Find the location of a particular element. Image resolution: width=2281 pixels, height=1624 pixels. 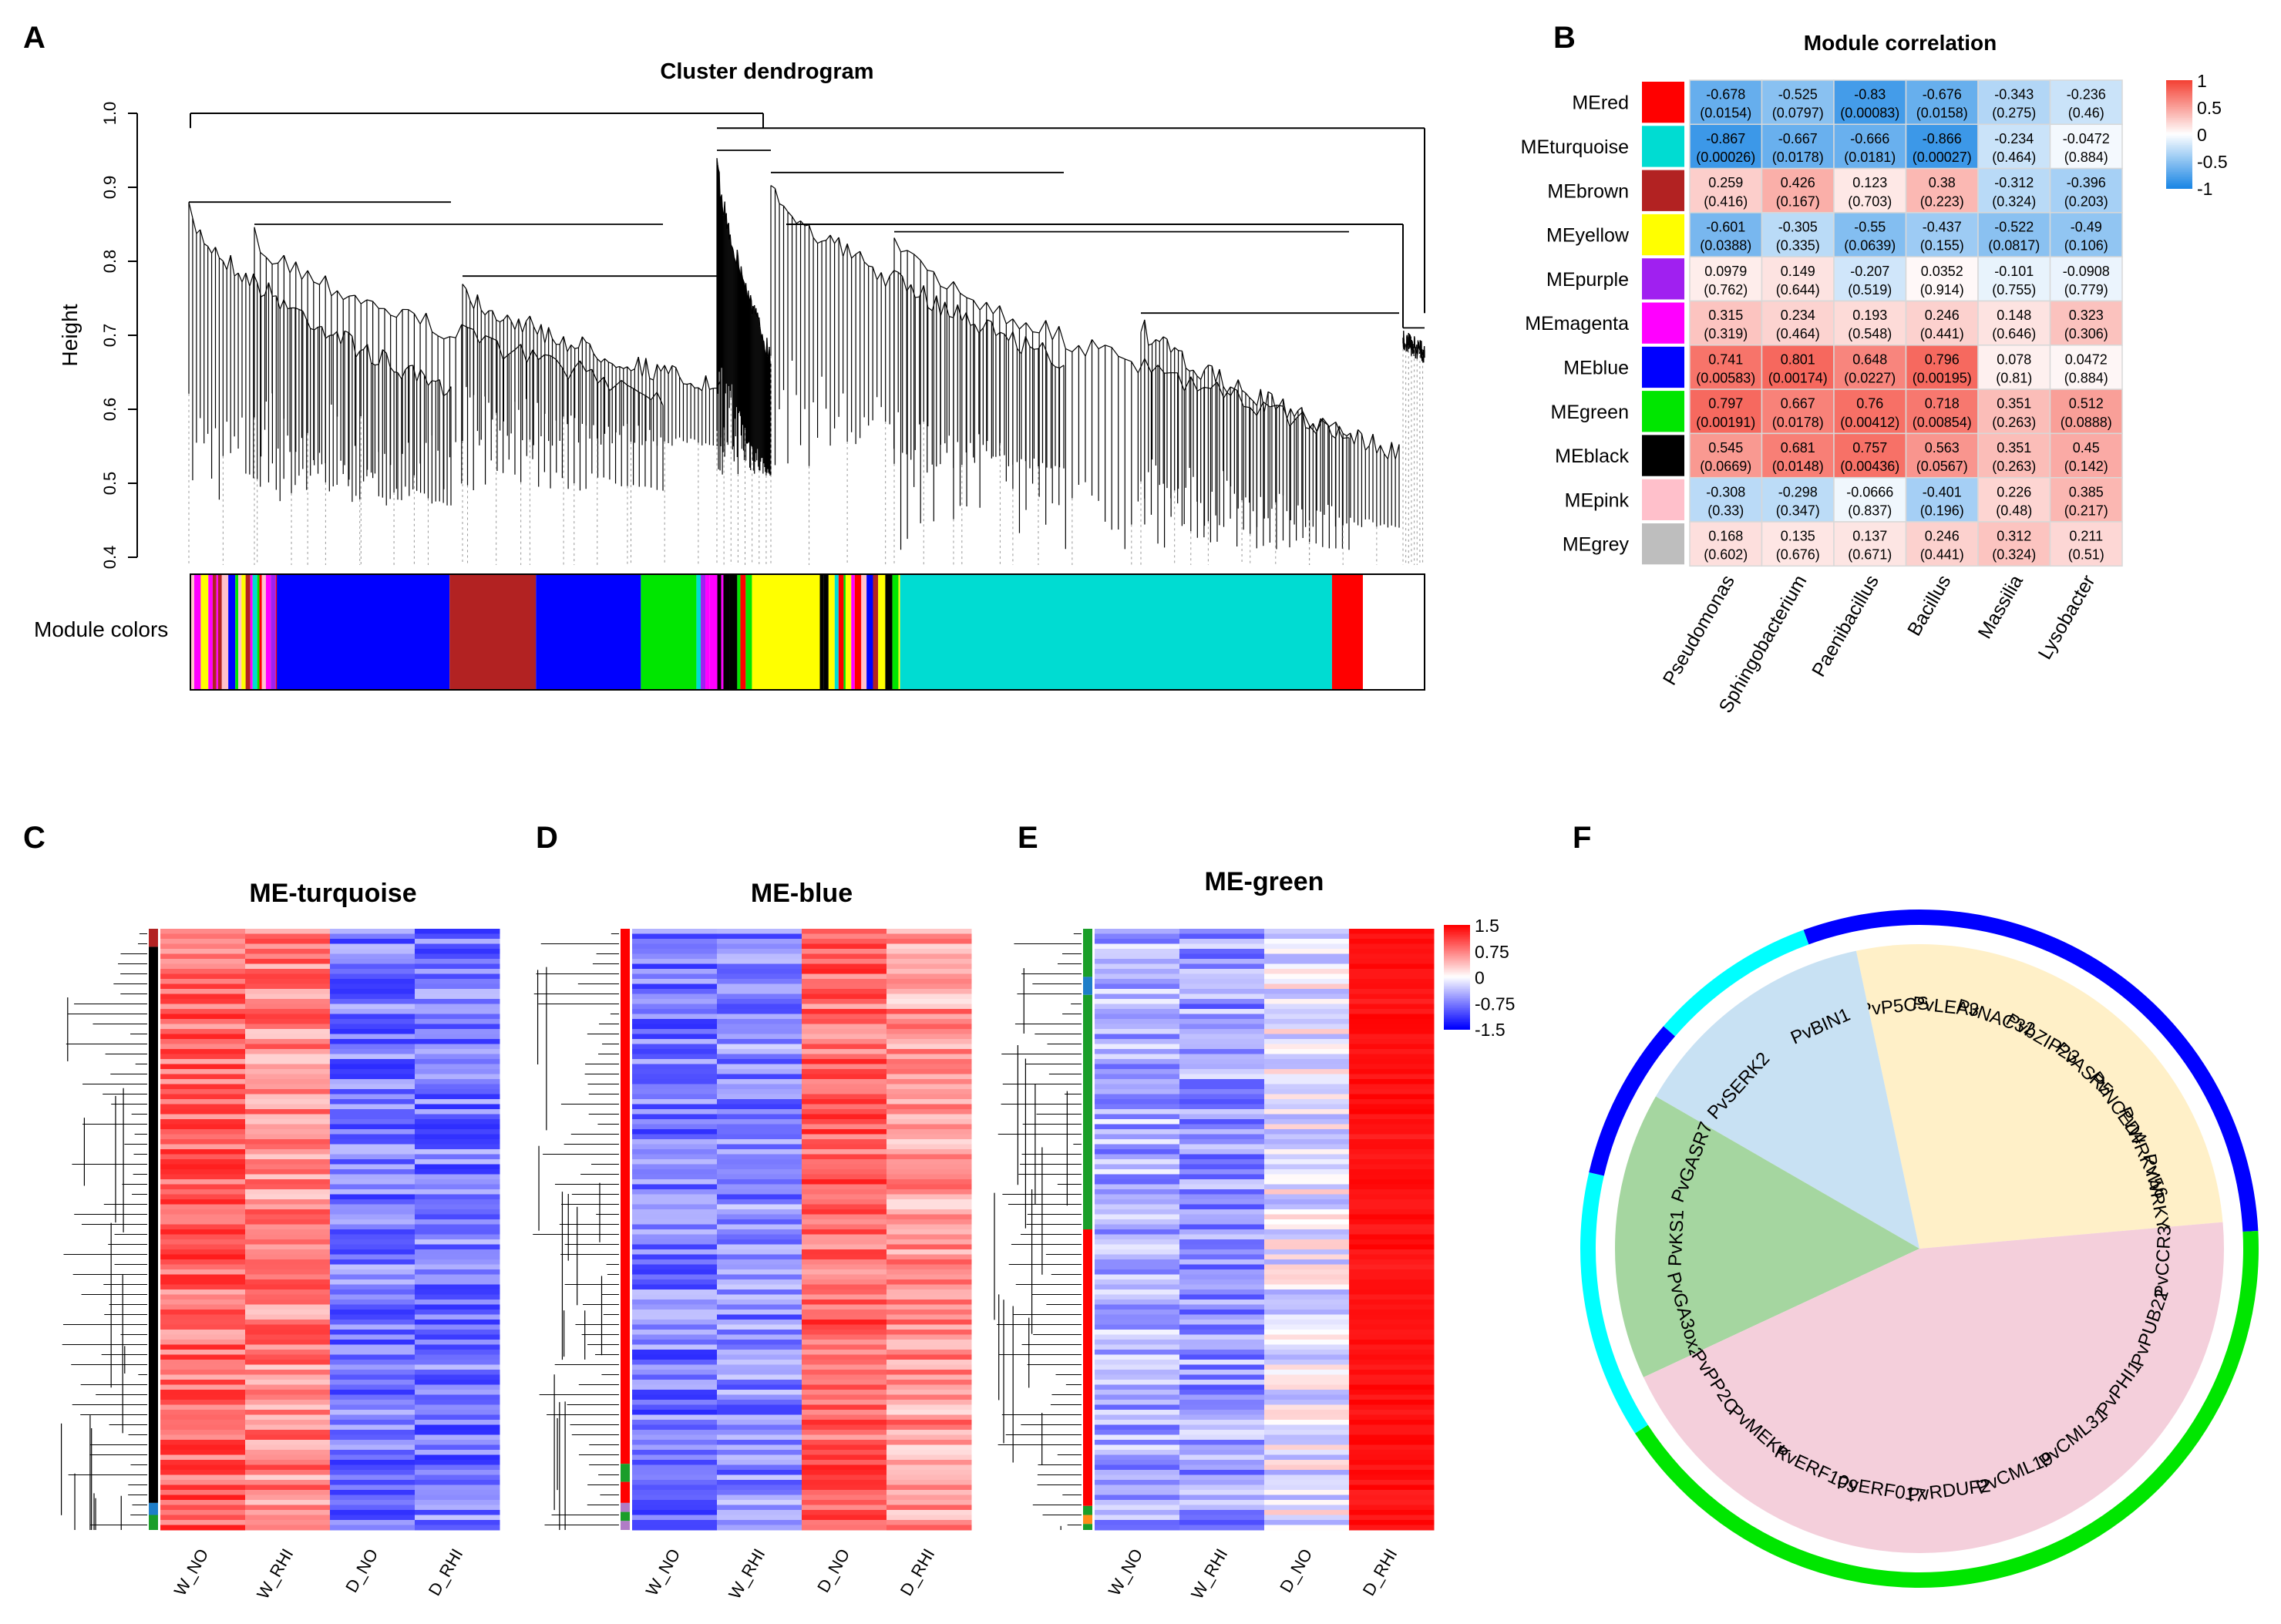

cell-value: 0.76 is located at coordinates (1869, 404).